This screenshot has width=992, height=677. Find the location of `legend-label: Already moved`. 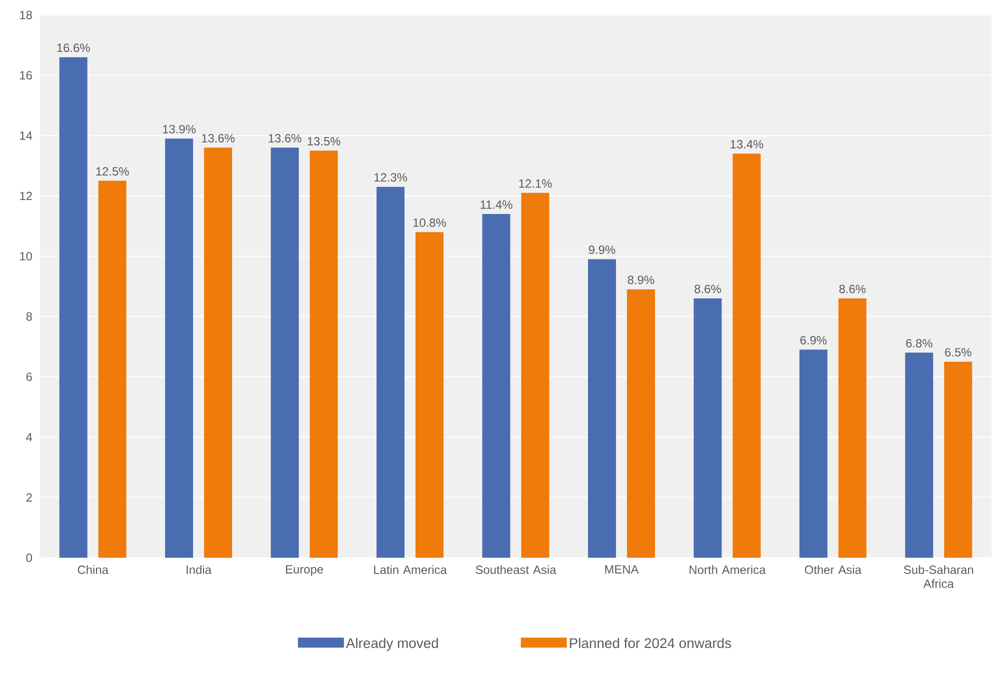

legend-label: Already moved is located at coordinates (392, 645).